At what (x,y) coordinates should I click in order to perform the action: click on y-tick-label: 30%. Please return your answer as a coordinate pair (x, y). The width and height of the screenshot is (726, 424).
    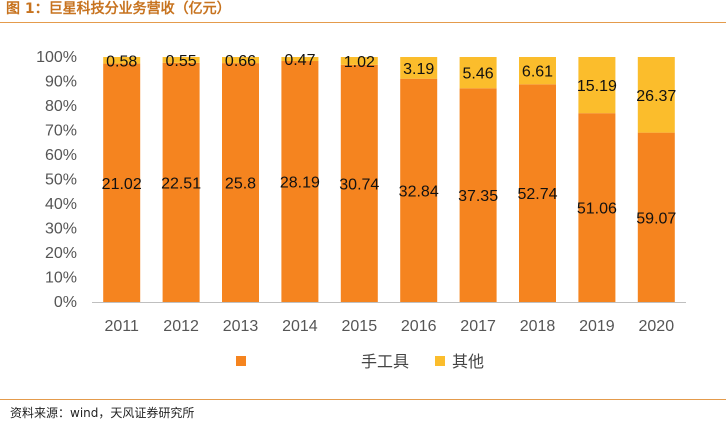
    Looking at the image, I should click on (61, 229).